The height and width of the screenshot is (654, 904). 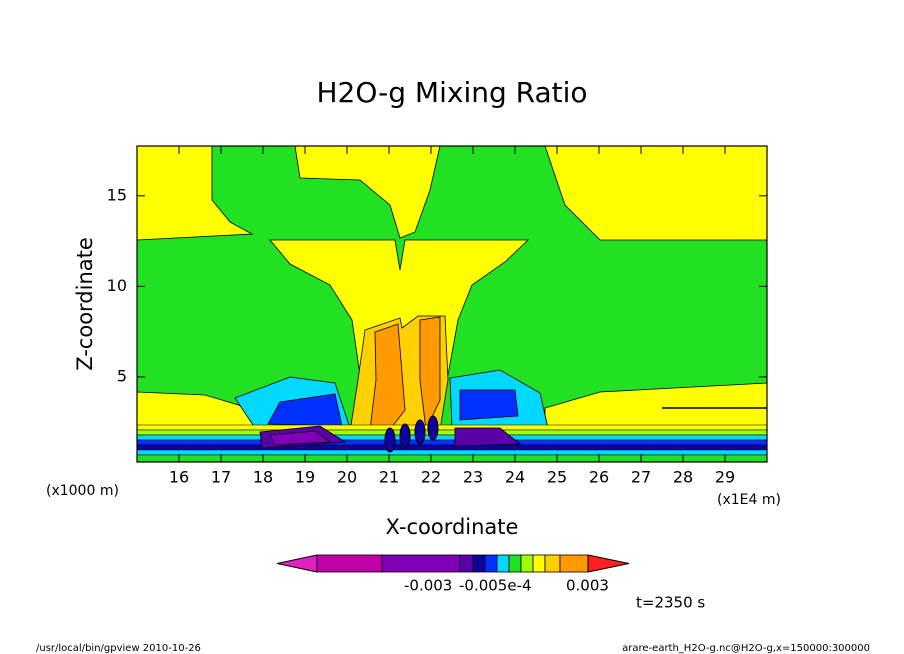 What do you see at coordinates (85, 304) in the screenshot?
I see `y-axis-label: Z-coordinate` at bounding box center [85, 304].